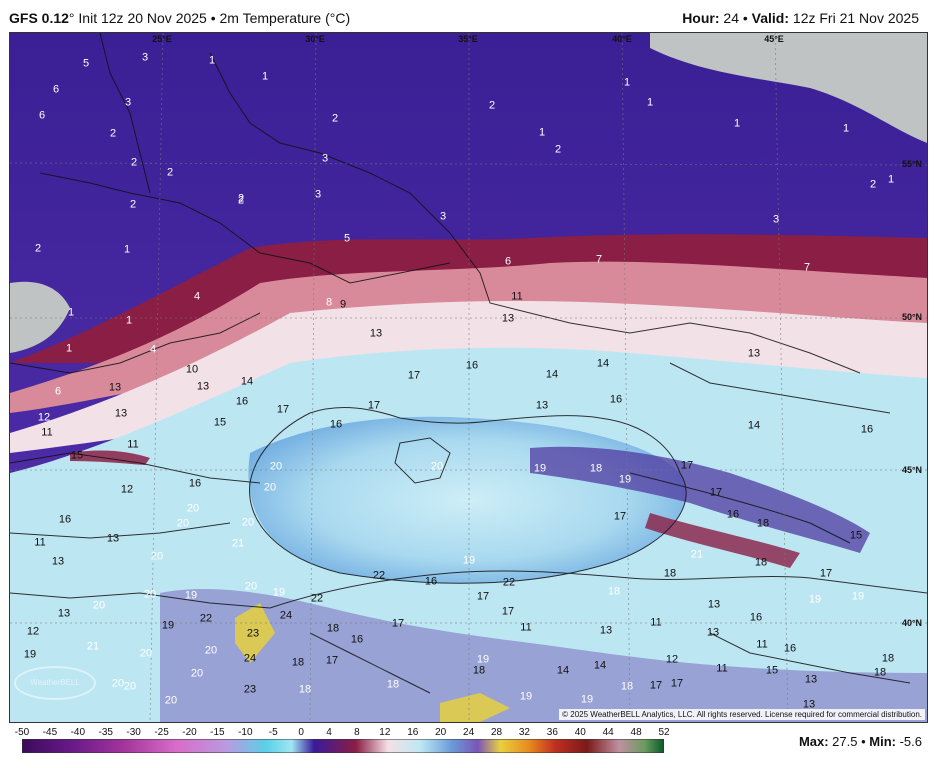  What do you see at coordinates (253, 633) in the screenshot?
I see `temperature-value: 23` at bounding box center [253, 633].